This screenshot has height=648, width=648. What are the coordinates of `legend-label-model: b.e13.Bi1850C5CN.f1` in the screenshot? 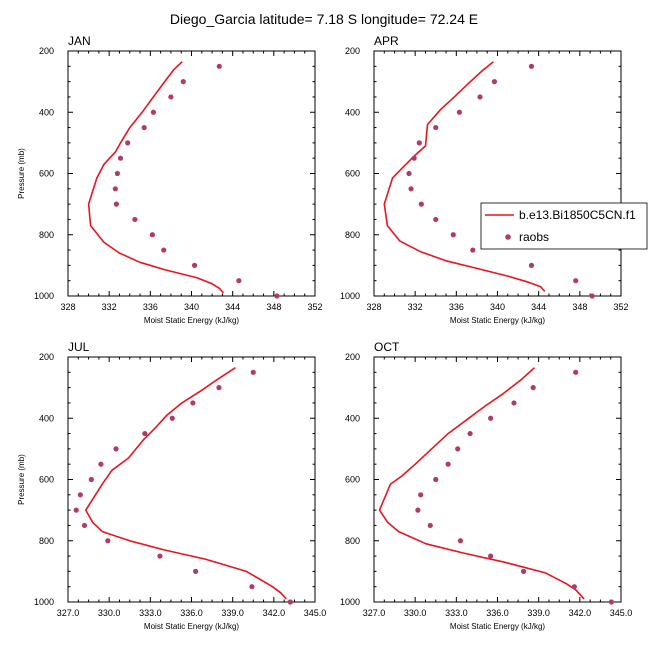 It's located at (577, 215).